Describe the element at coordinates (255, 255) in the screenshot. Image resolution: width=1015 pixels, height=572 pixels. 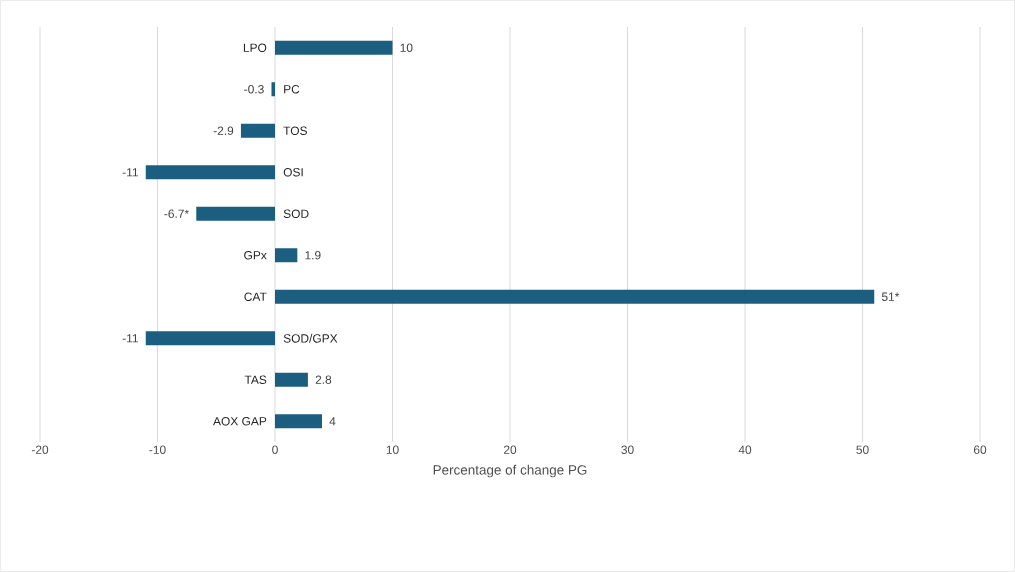
I see `y-tick-label: GPx` at that location.